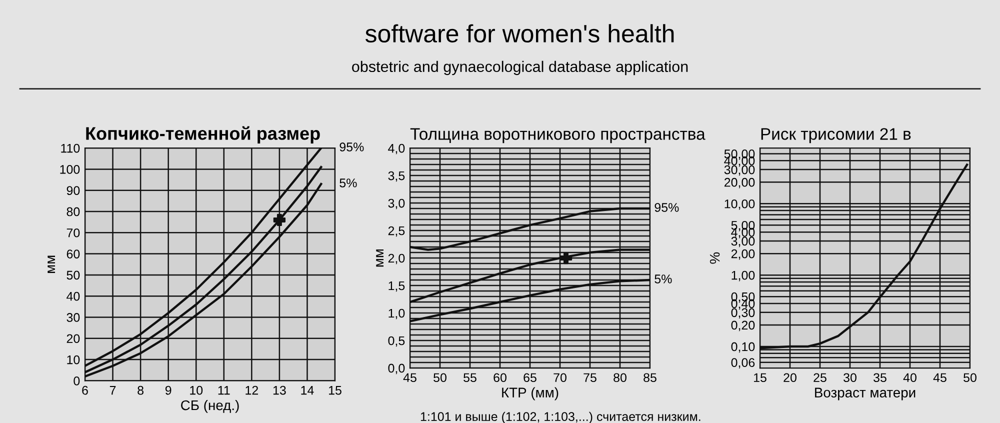 The width and height of the screenshot is (1000, 423). Describe the element at coordinates (396, 149) in the screenshot. I see `y-tick-label: 4,0` at that location.